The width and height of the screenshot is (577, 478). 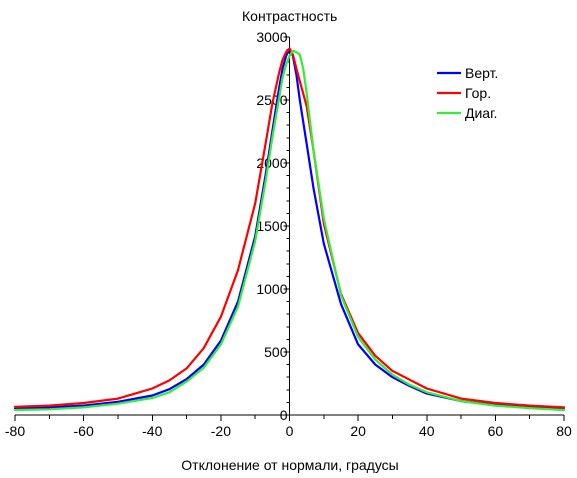 I want to click on x-tick-label: 60, so click(x=496, y=431).